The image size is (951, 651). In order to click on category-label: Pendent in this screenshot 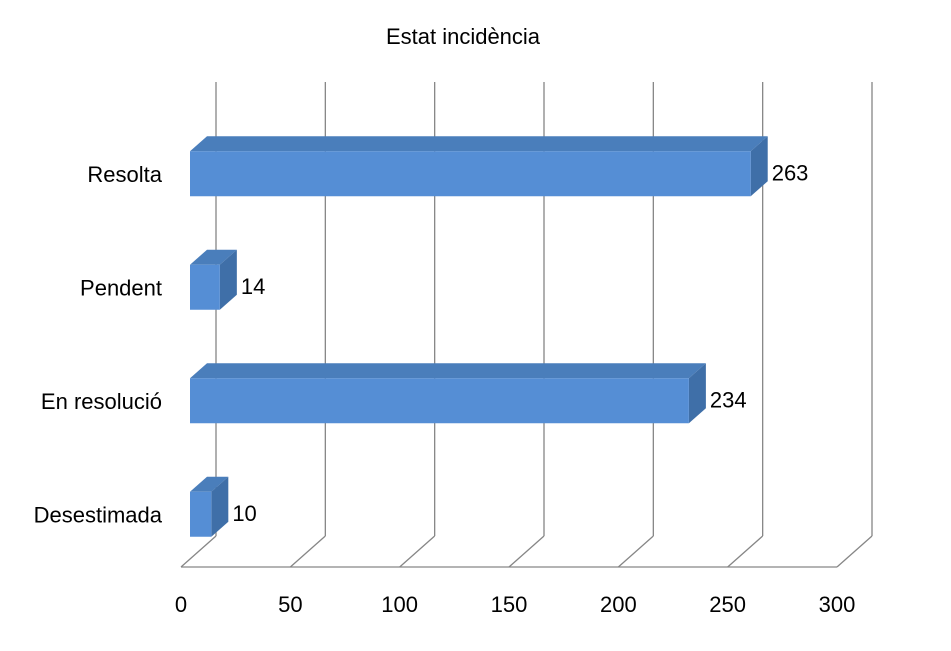, I will do `click(121, 287)`.